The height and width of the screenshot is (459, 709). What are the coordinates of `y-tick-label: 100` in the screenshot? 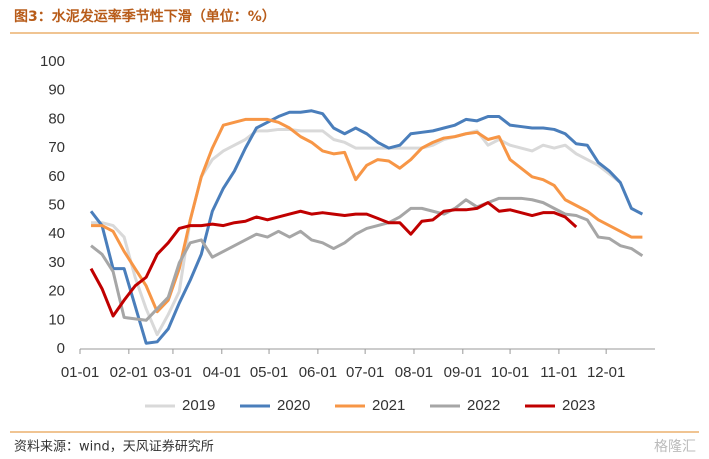 It's located at (52, 61).